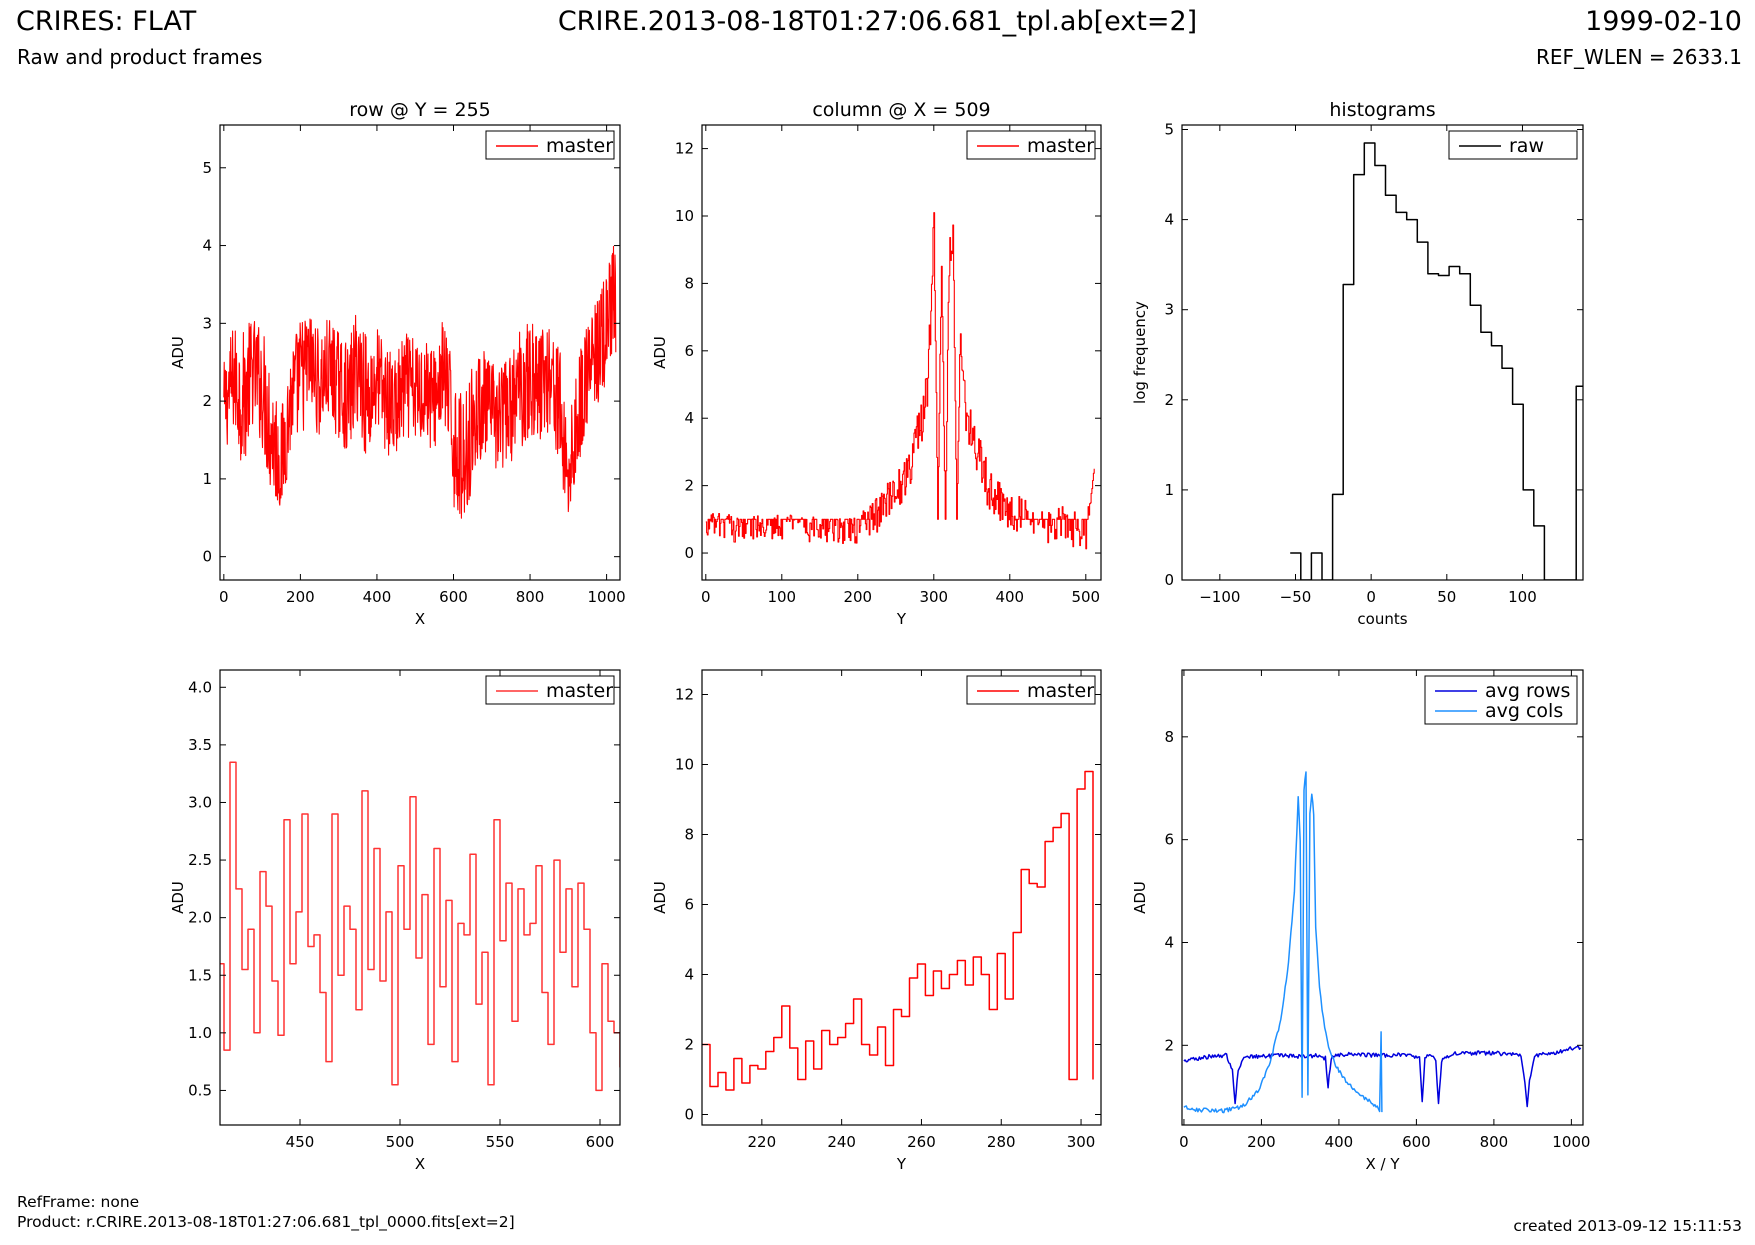  What do you see at coordinates (1524, 711) in the screenshot?
I see `legend-entry: avg cols` at bounding box center [1524, 711].